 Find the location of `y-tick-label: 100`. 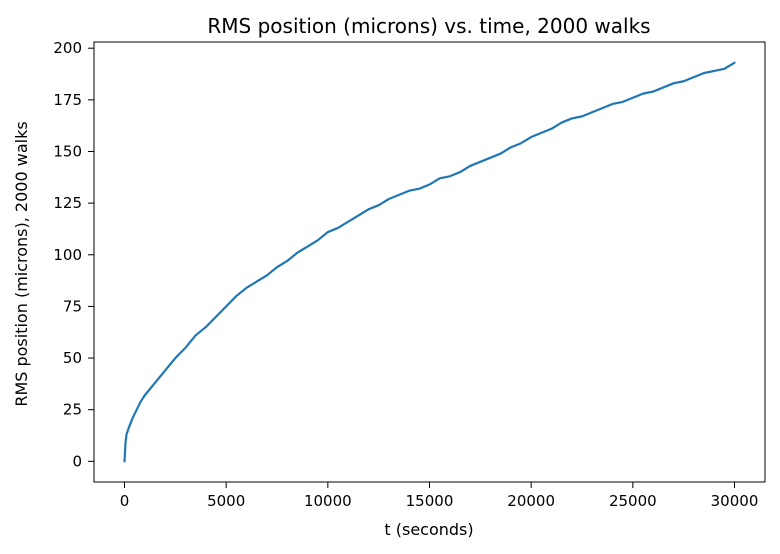

y-tick-label: 100 is located at coordinates (67, 255).